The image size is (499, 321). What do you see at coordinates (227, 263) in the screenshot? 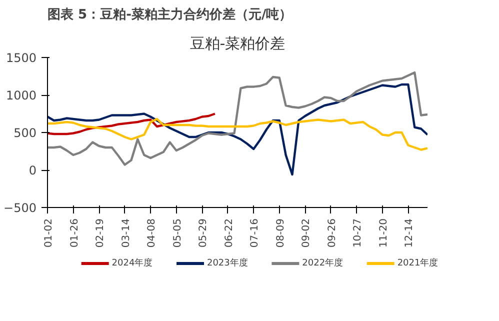
I see `legend-label: 2023年度` at bounding box center [227, 263].